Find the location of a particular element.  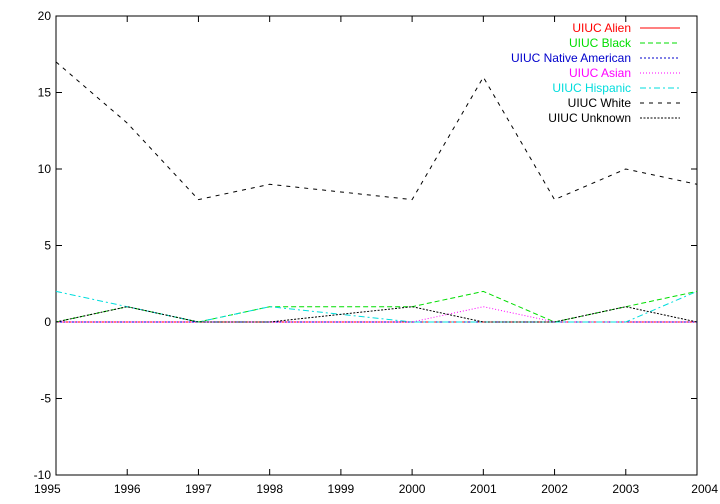

y-tick-label: 15 is located at coordinates (45, 93).